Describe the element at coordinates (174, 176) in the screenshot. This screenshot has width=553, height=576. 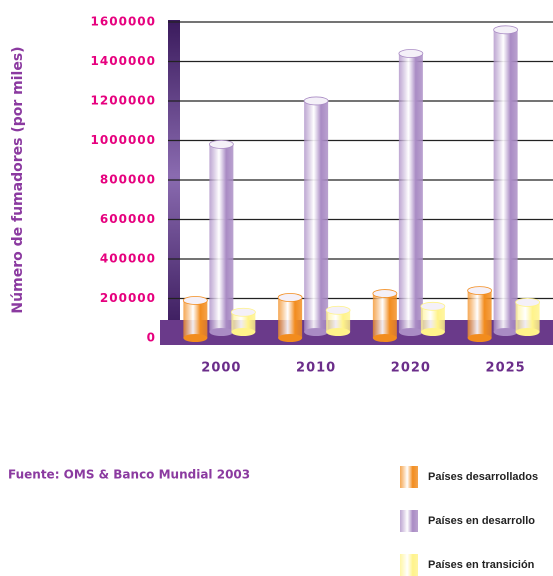
I see `left-wall` at that location.